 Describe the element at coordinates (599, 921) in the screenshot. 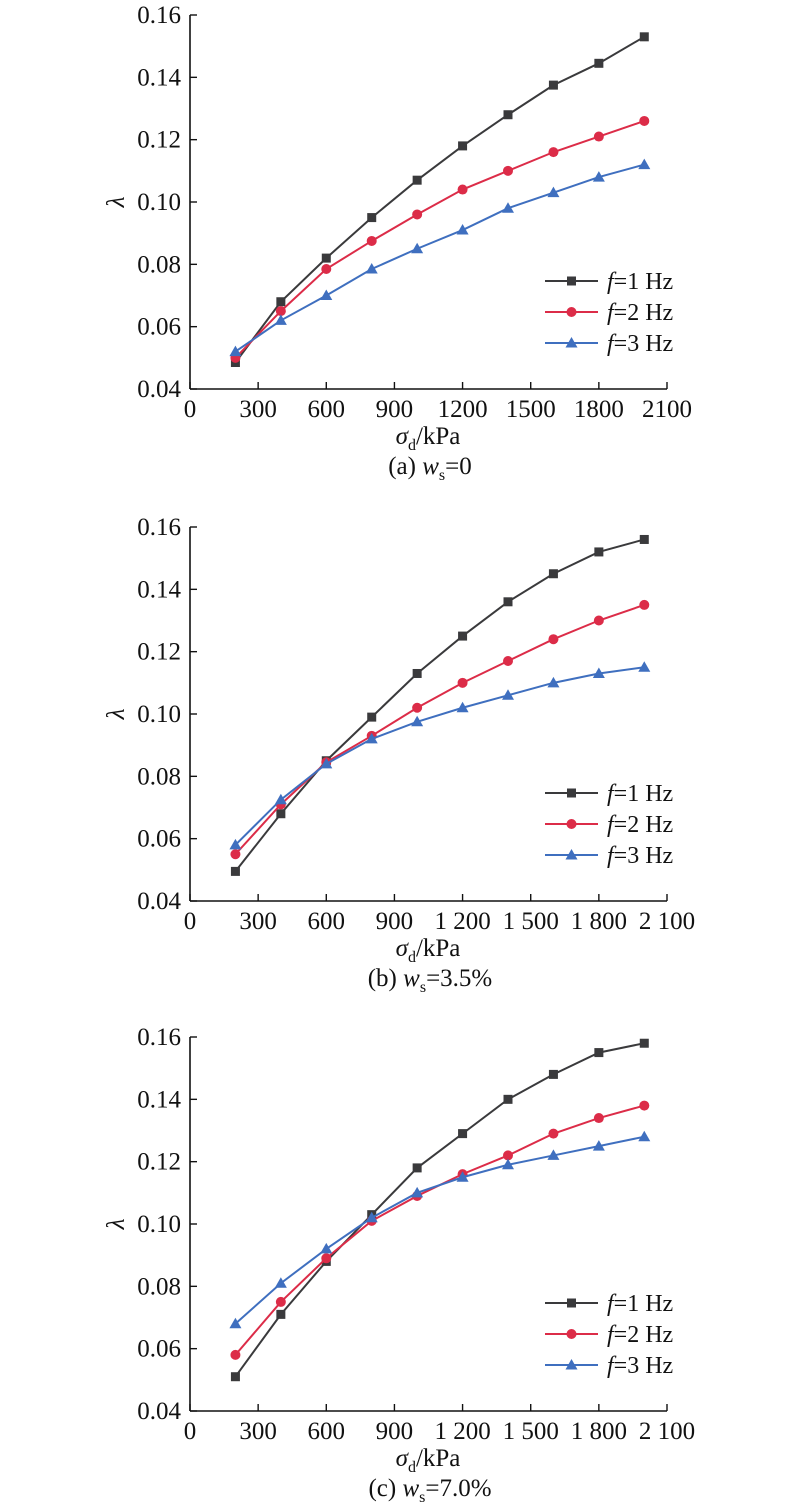

I see `x-tick-label: 1 800` at that location.